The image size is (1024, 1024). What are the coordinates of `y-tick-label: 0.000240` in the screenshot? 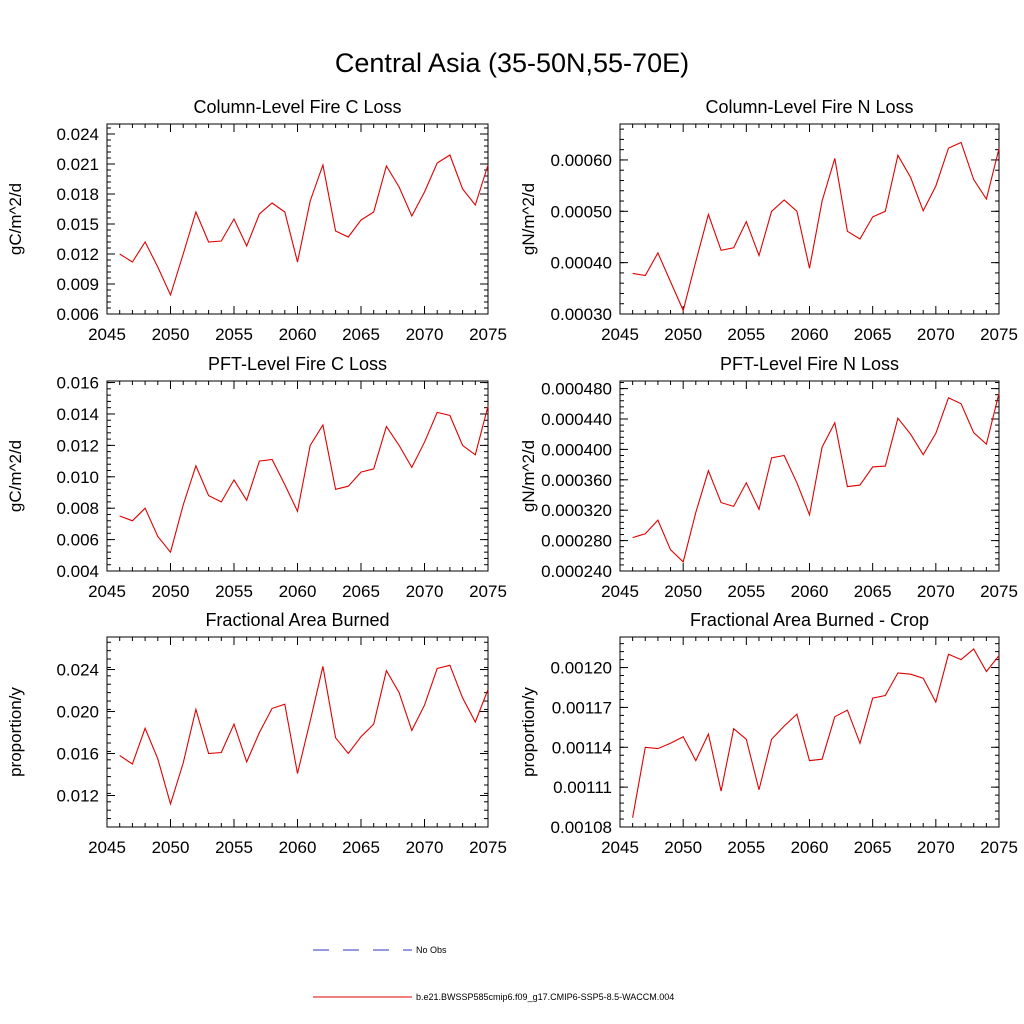 It's located at (576, 571).